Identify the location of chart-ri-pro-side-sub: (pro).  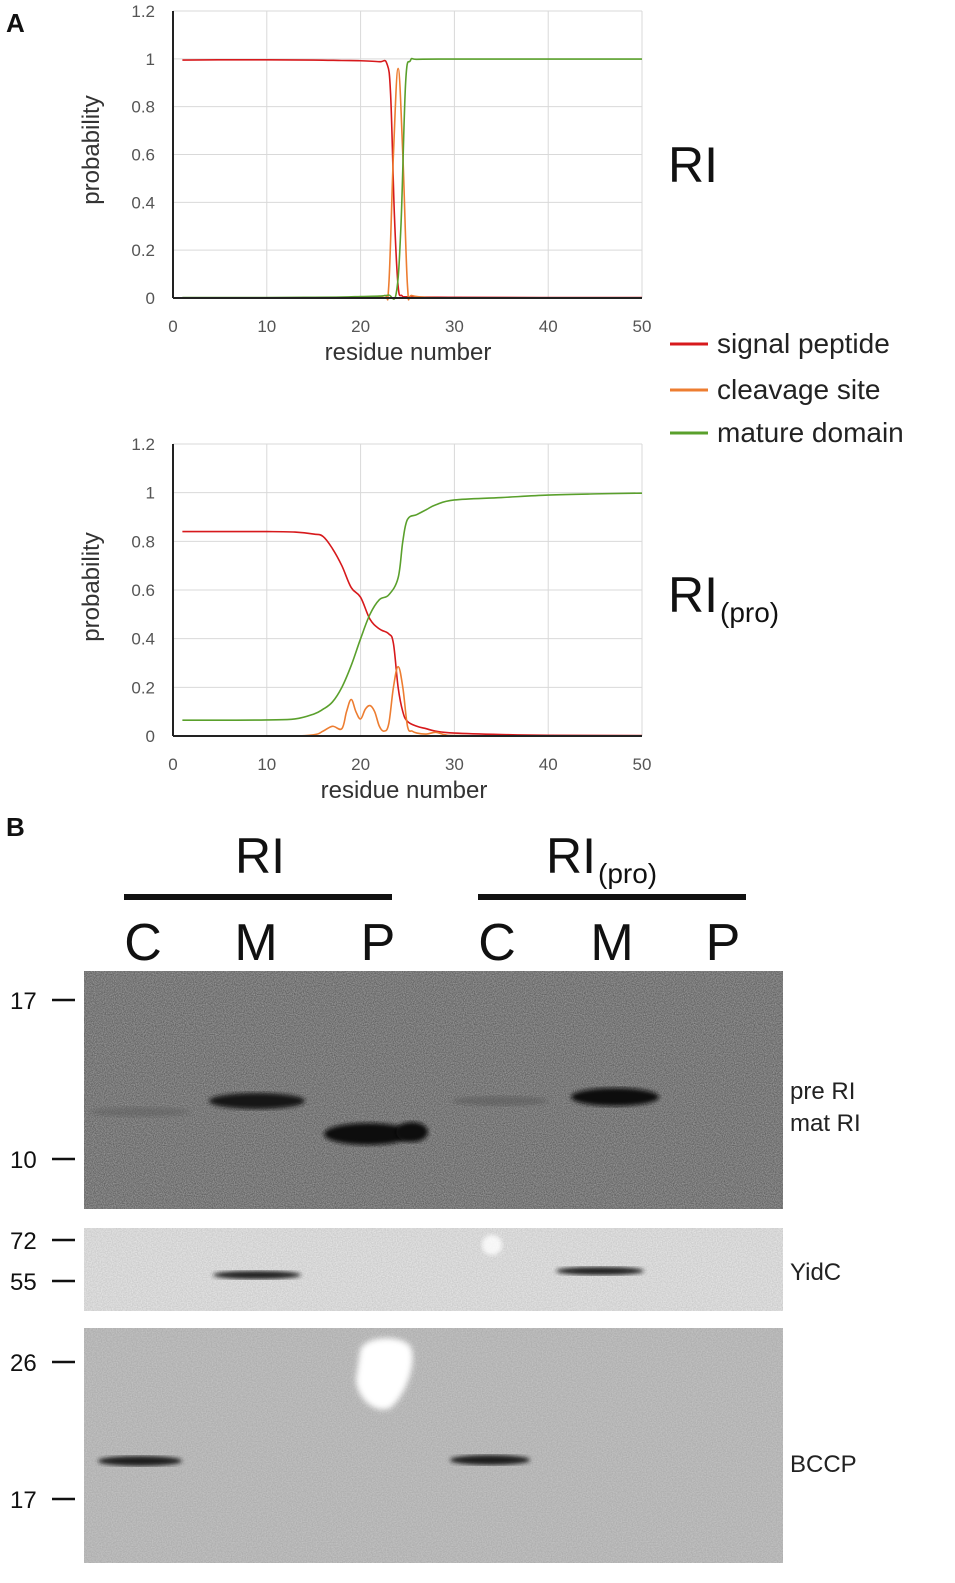
(749, 612).